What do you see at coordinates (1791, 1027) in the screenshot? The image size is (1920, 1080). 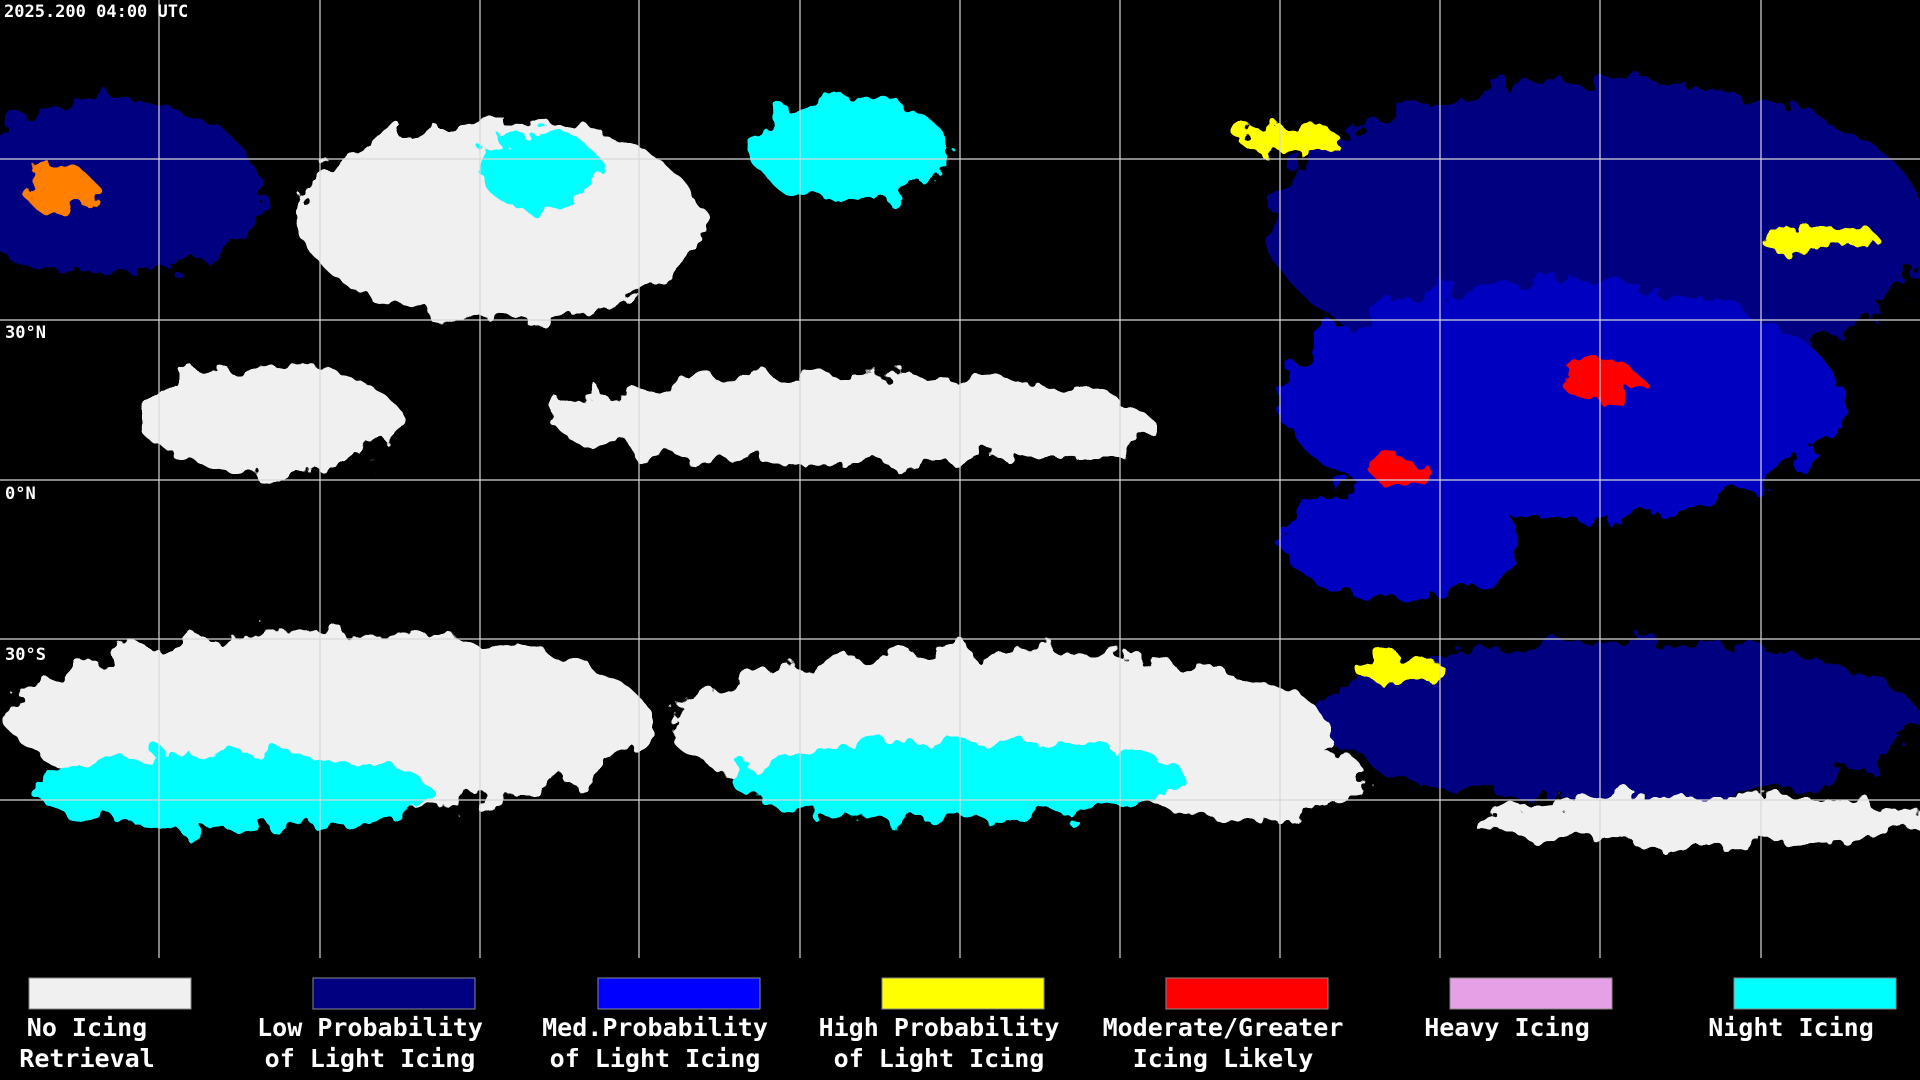 I see `legend-label: Night Icing` at bounding box center [1791, 1027].